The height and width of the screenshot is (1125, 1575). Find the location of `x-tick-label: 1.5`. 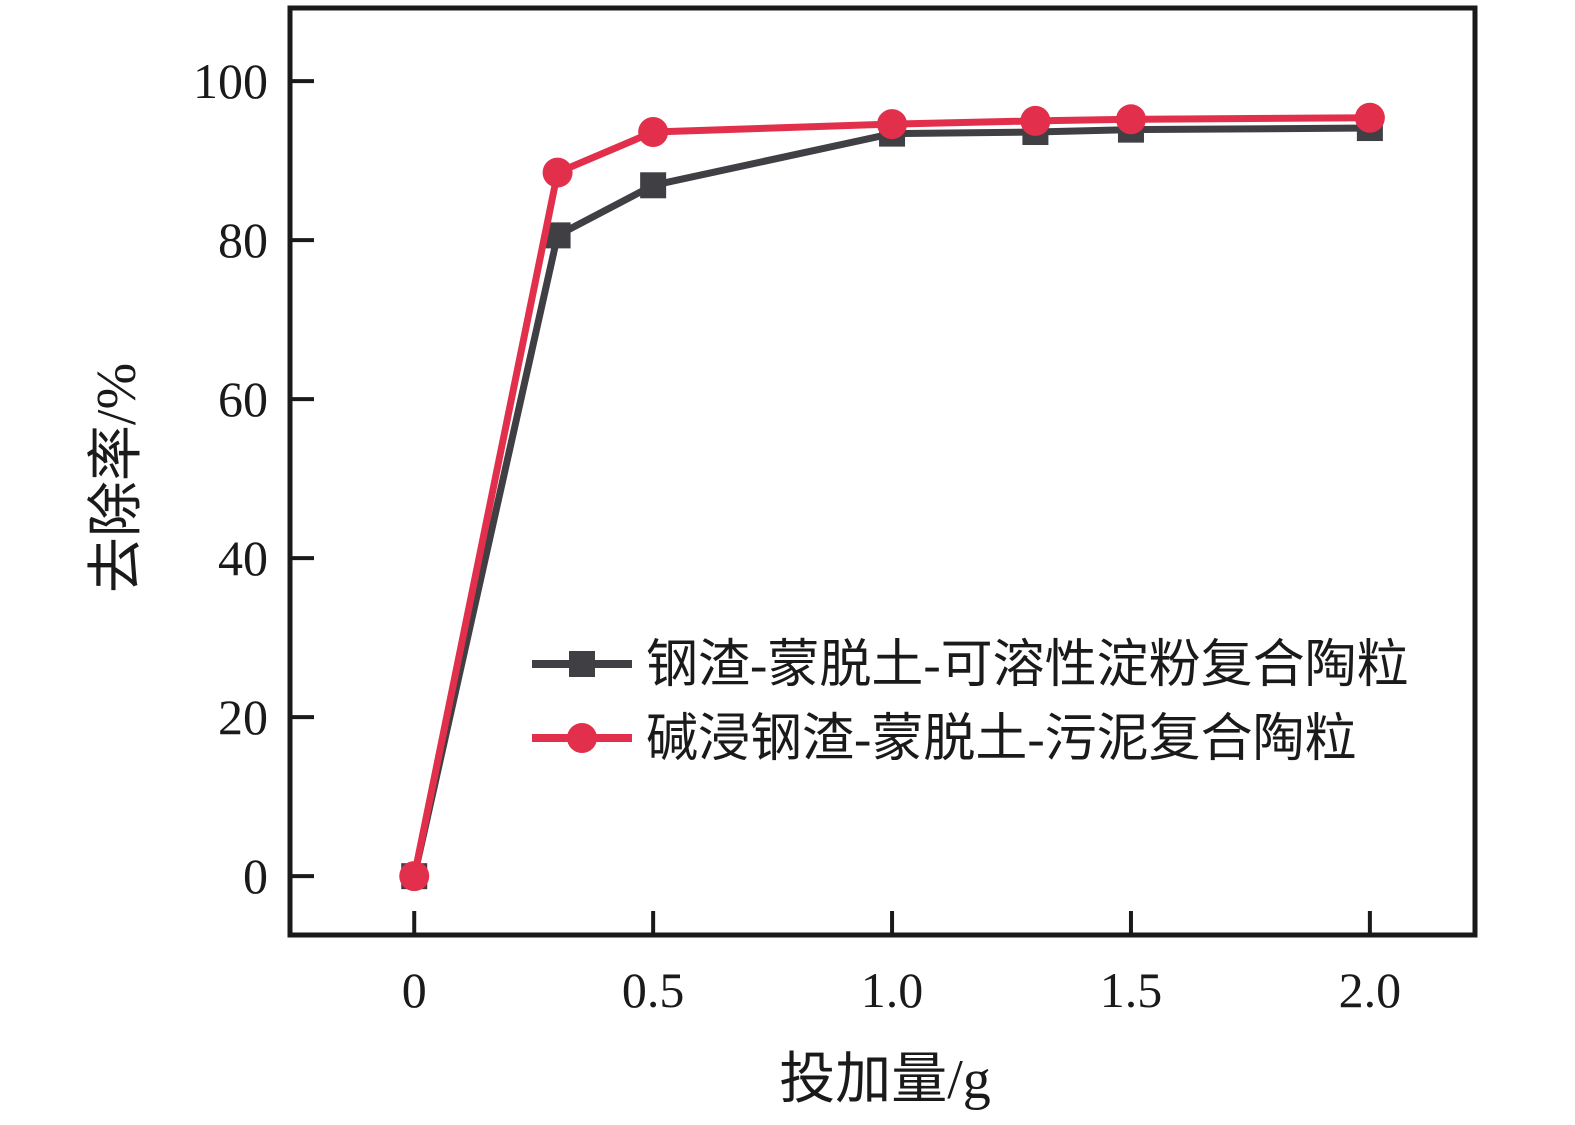

x-tick-label: 1.5 is located at coordinates (1131, 990).